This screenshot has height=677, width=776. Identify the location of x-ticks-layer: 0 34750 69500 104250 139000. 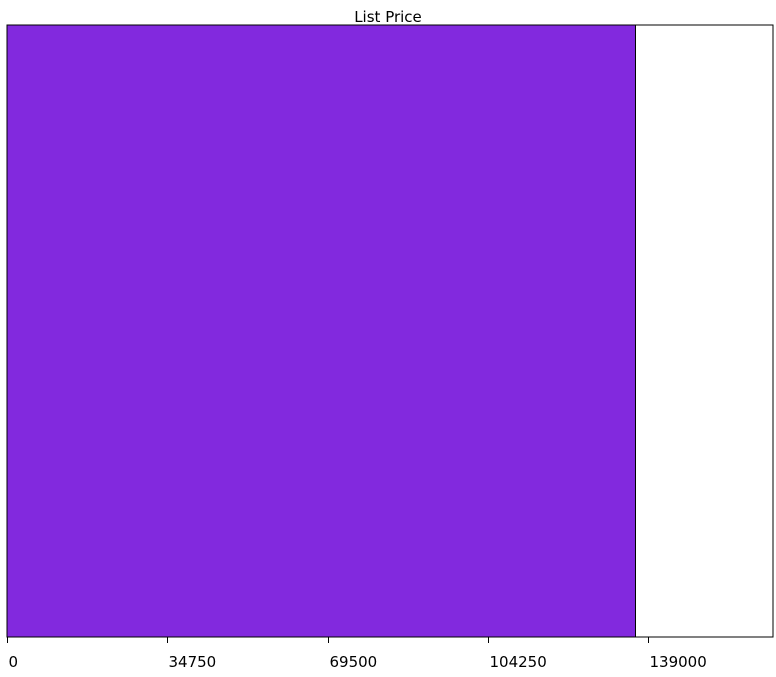
(357, 654).